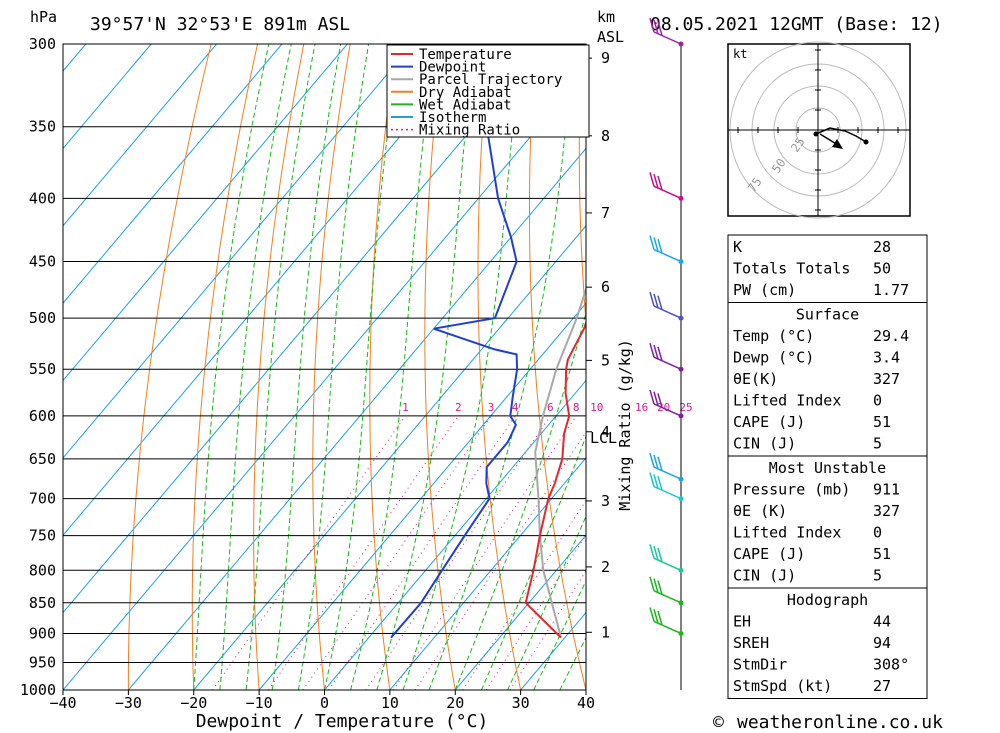 This screenshot has width=1000, height=733. I want to click on hodograph-trace, so click(841, 135).